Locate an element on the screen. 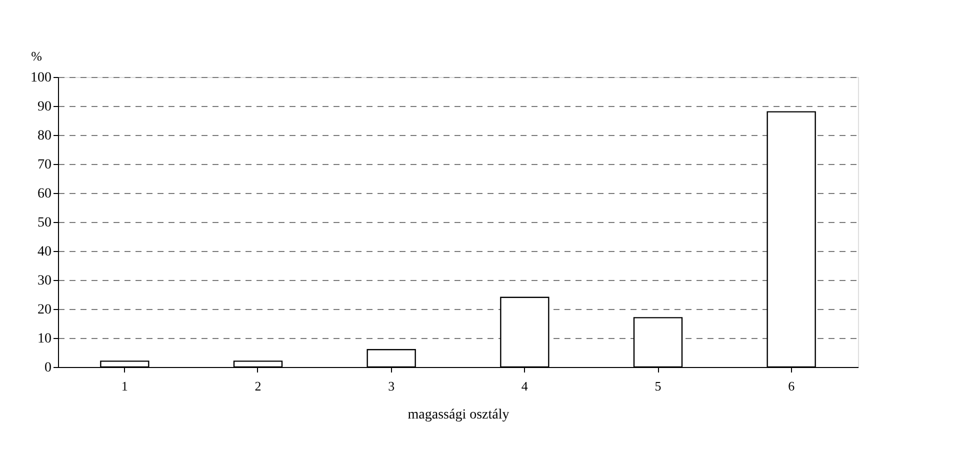 The width and height of the screenshot is (978, 464). y-tick-label: 70 is located at coordinates (45, 165).